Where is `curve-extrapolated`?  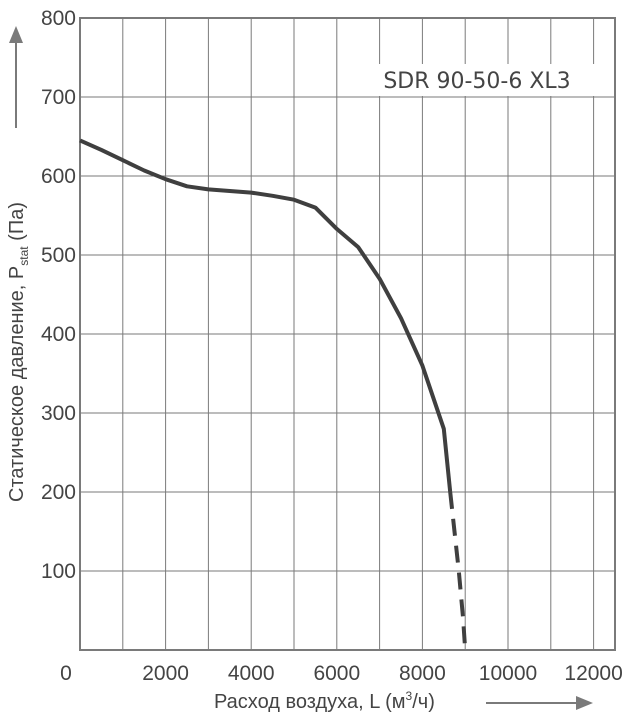 curve-extrapolated is located at coordinates (458, 571).